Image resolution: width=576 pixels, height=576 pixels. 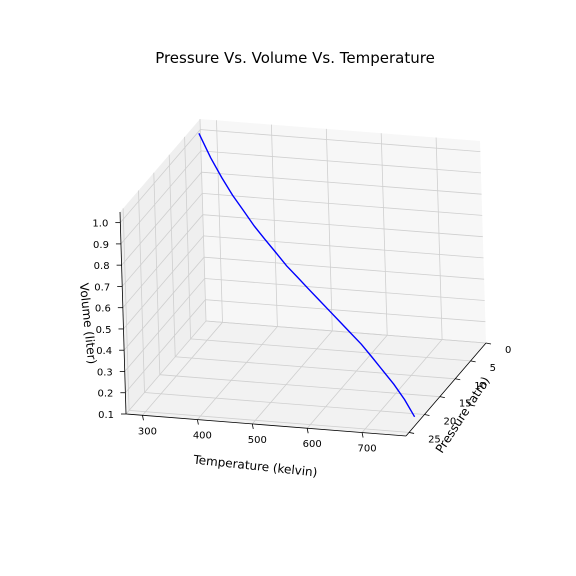 I want to click on z-tick-label: 0.9, so click(x=101, y=245).